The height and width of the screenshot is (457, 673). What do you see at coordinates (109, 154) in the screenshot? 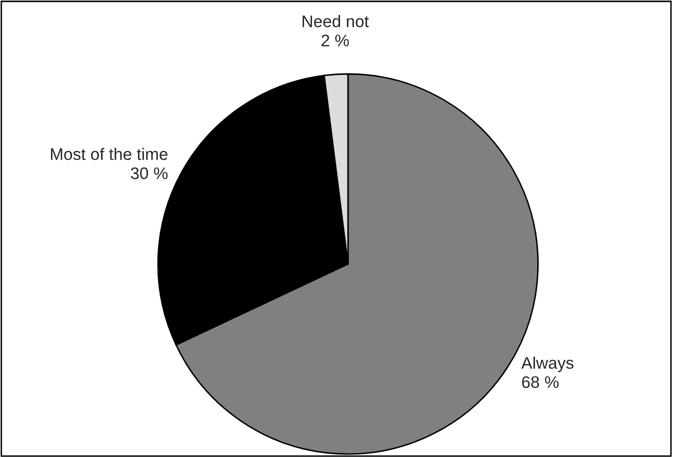
I see `slice-label: Most of the time` at bounding box center [109, 154].